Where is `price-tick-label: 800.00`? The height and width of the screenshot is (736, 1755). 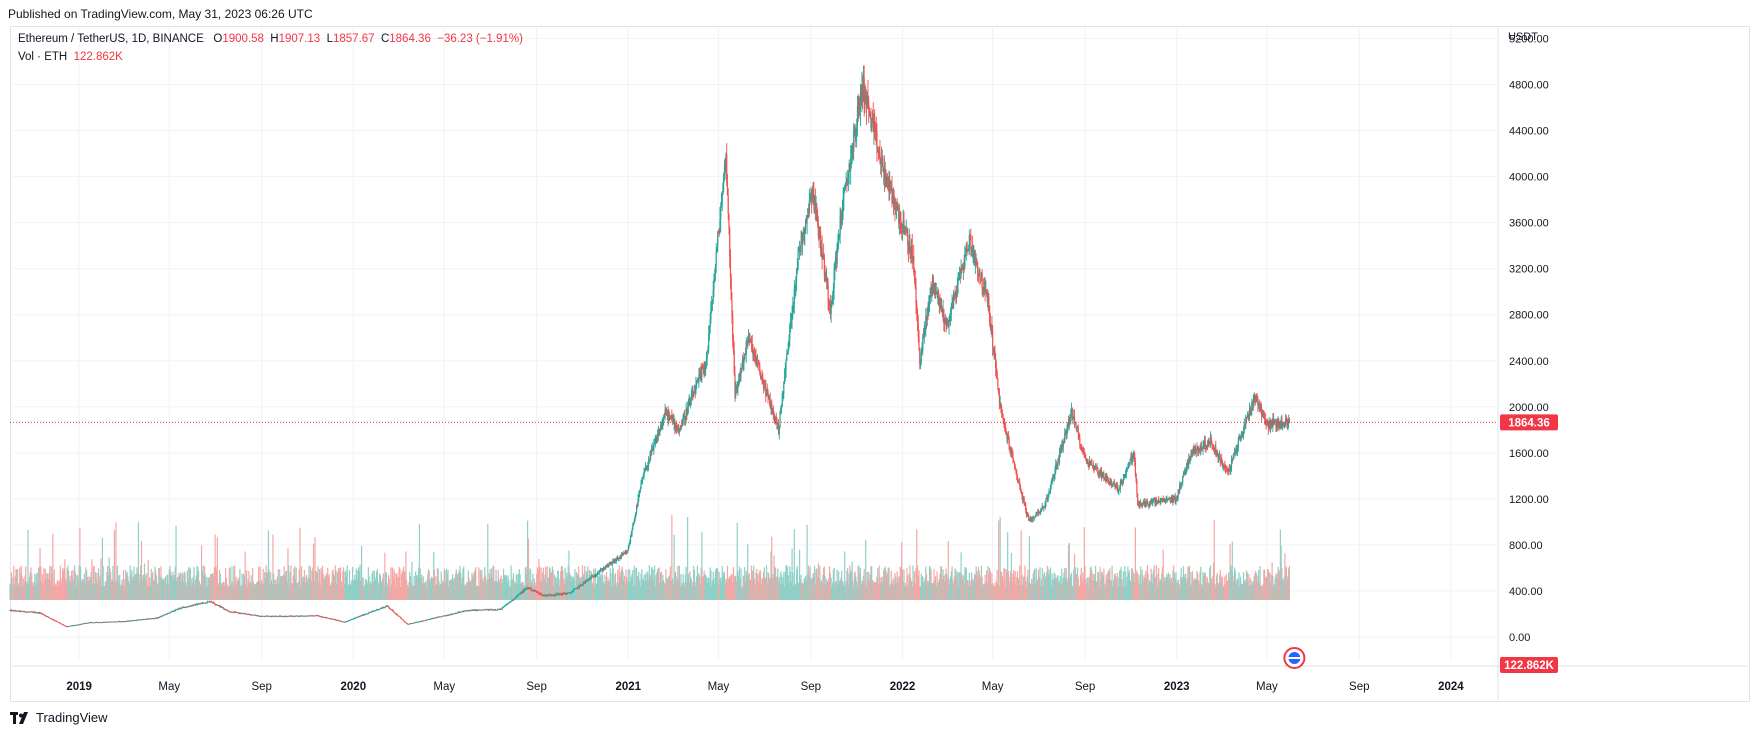 price-tick-label: 800.00 is located at coordinates (1526, 546).